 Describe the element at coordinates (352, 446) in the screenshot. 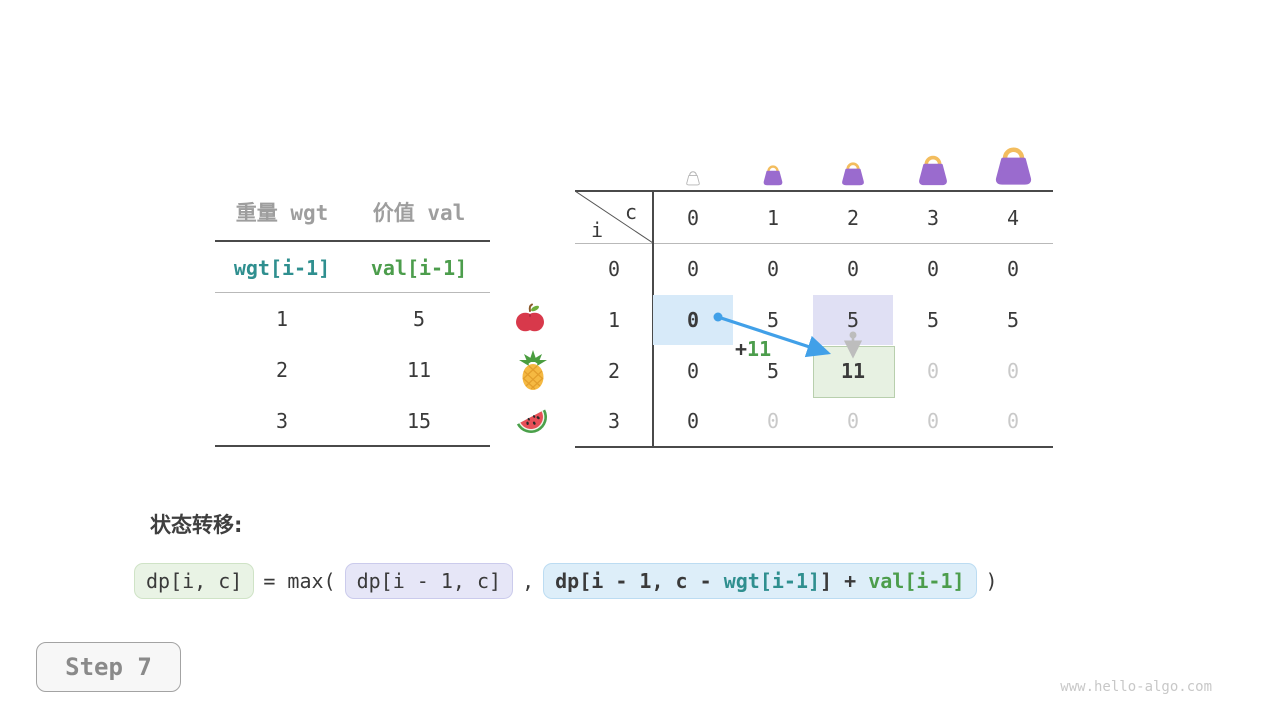

I see `items-table-bottom-rule` at that location.